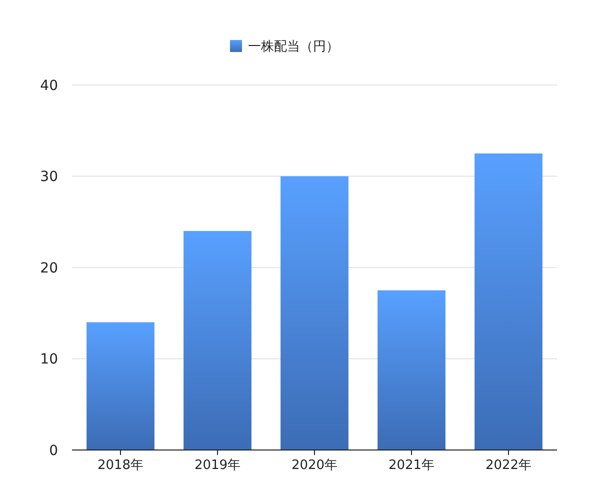 This screenshot has height=502, width=600. What do you see at coordinates (49, 86) in the screenshot?
I see `y-tick-label: 40` at bounding box center [49, 86].